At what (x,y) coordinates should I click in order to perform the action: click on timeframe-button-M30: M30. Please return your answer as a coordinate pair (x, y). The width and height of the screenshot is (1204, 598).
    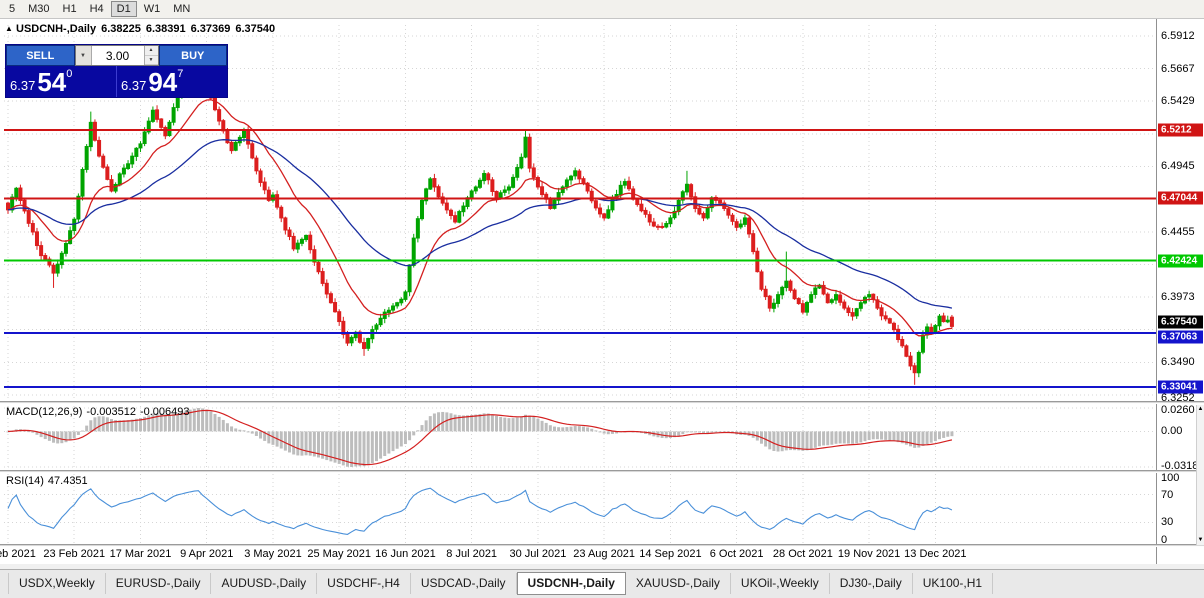
    Looking at the image, I should click on (39, 9).